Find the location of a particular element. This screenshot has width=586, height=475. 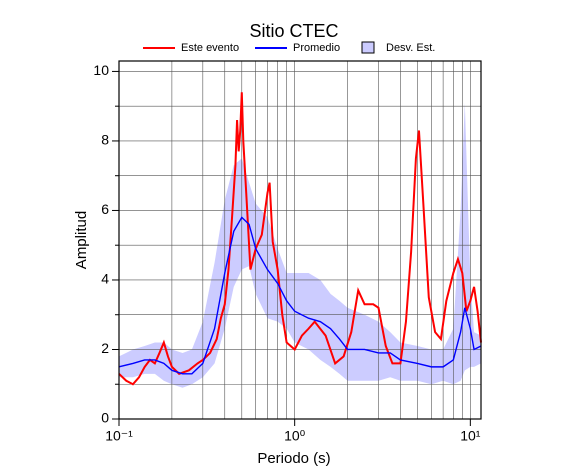

x-axis-label: Periodo (s) is located at coordinates (293, 458).